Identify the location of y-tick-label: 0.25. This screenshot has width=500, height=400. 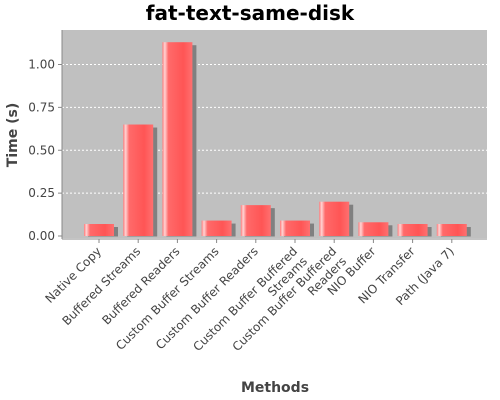
(41, 193).